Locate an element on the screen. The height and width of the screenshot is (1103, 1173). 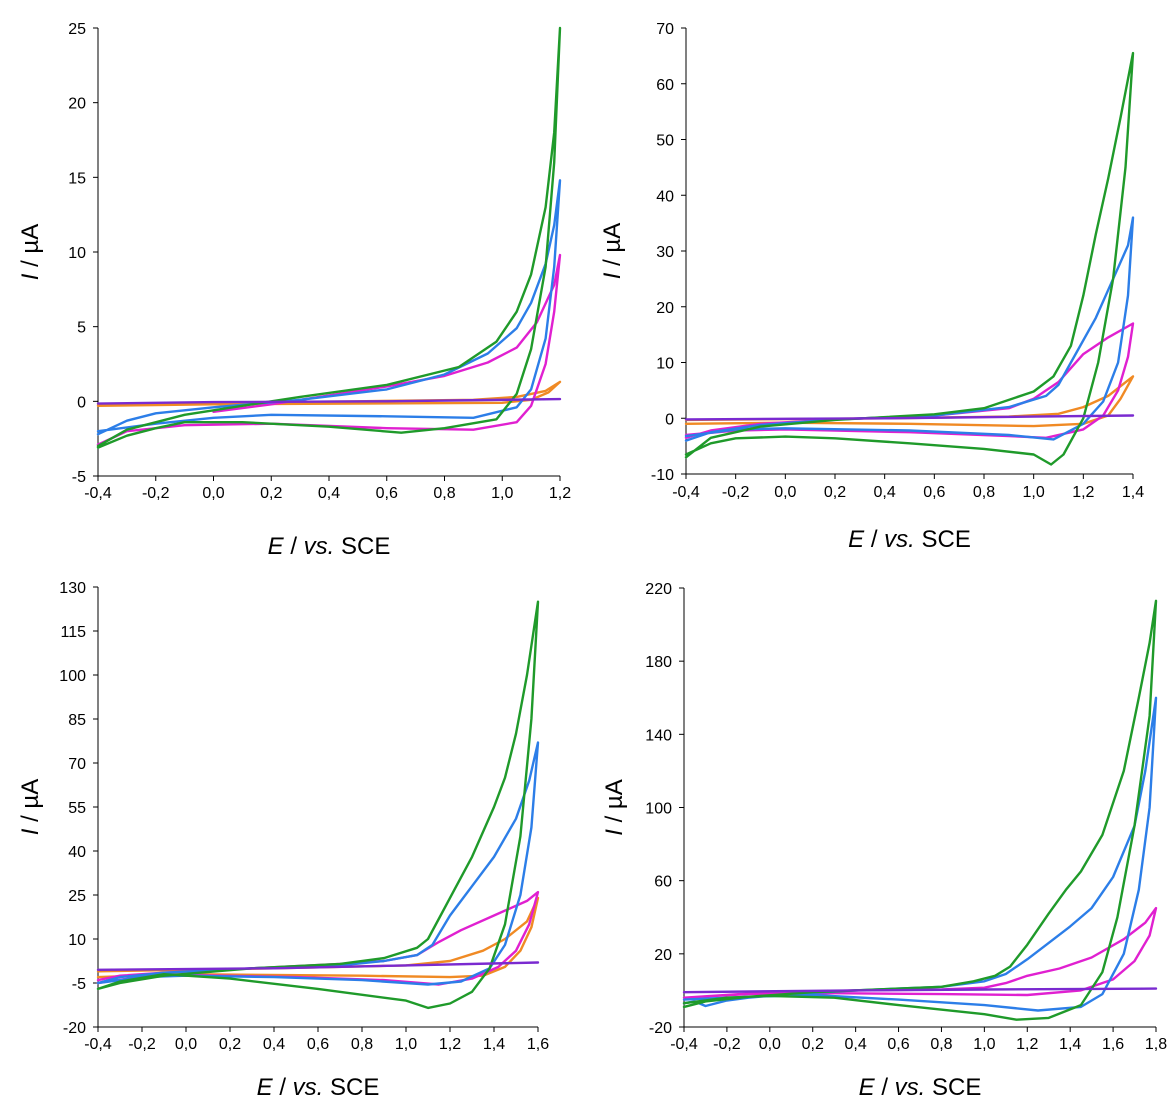
y-tick-label: 100 is located at coordinates (658, 809).